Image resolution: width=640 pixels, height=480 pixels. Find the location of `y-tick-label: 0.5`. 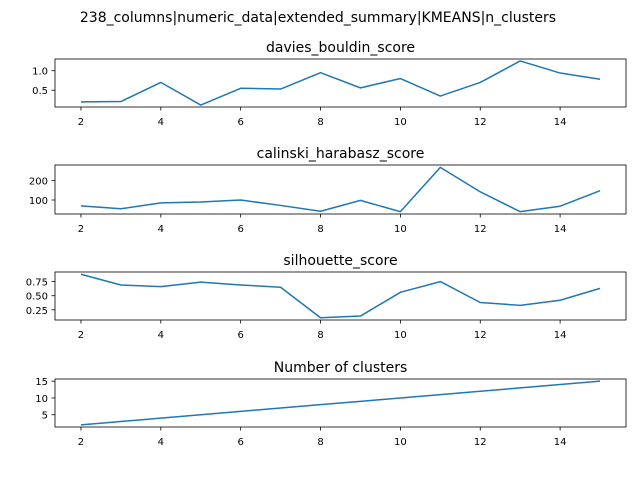

y-tick-label: 0.5 is located at coordinates (40, 91).